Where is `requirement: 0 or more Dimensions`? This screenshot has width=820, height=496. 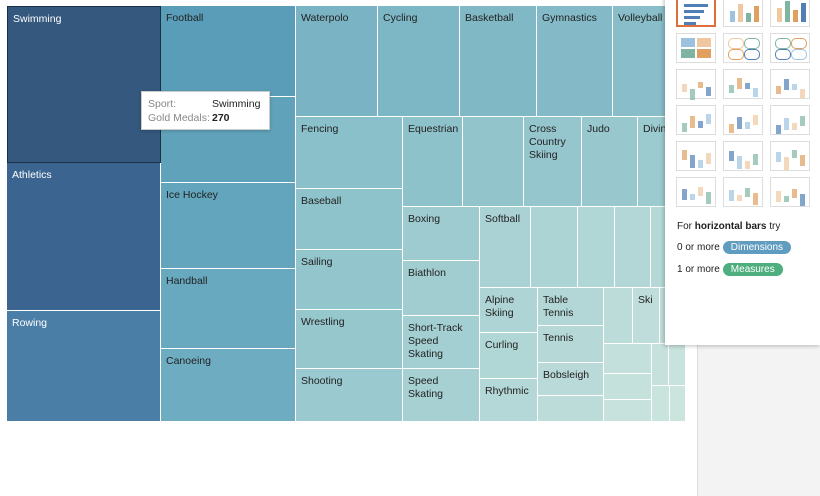 requirement: 0 or more Dimensions is located at coordinates (734, 247).